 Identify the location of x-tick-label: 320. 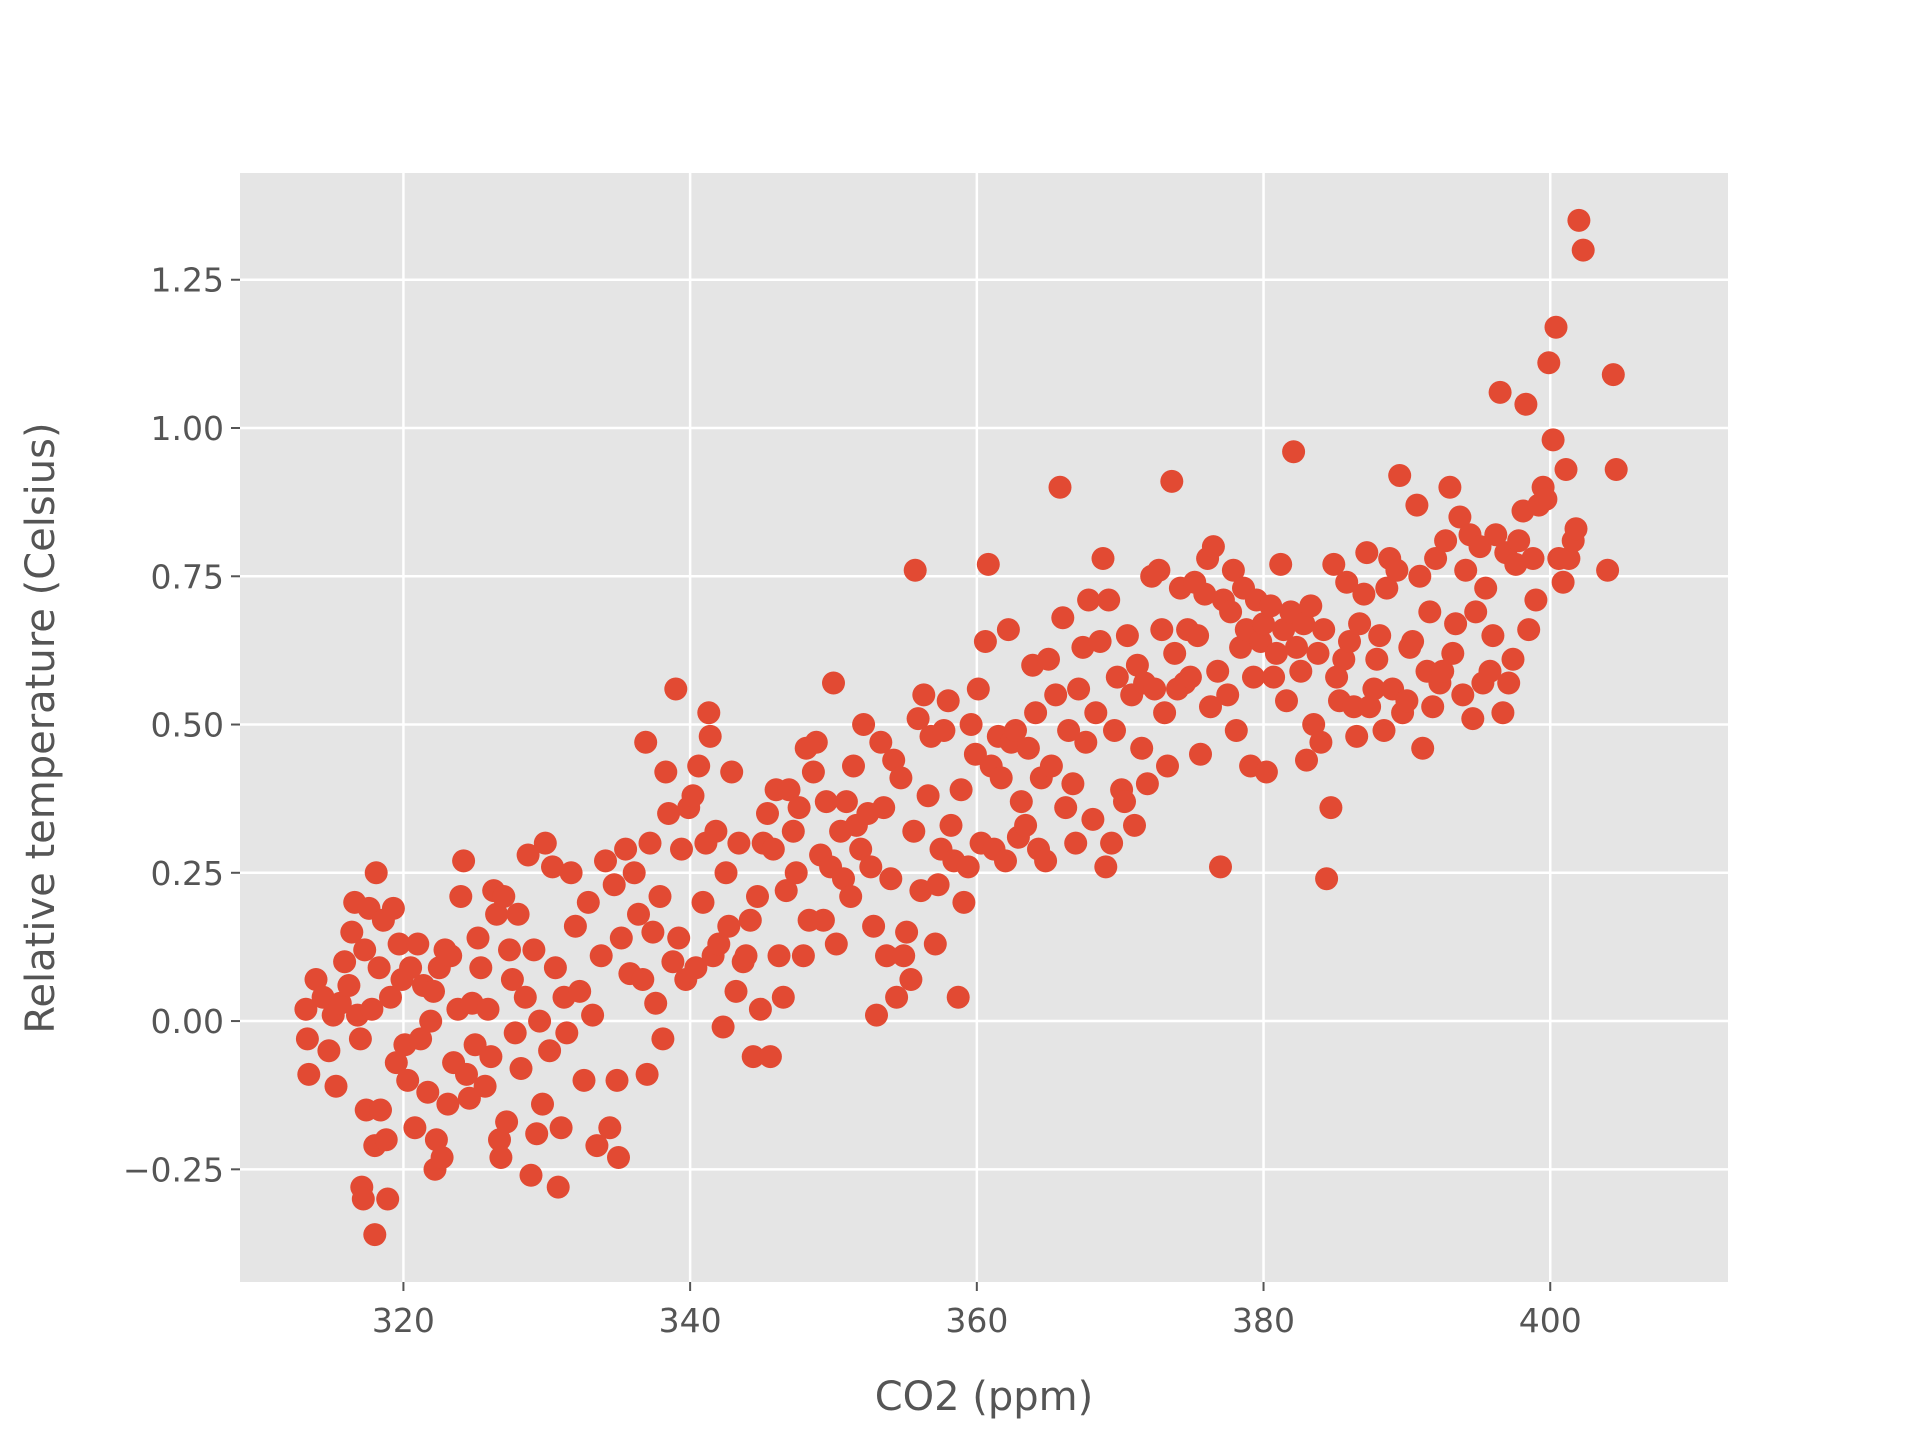
(403, 1320).